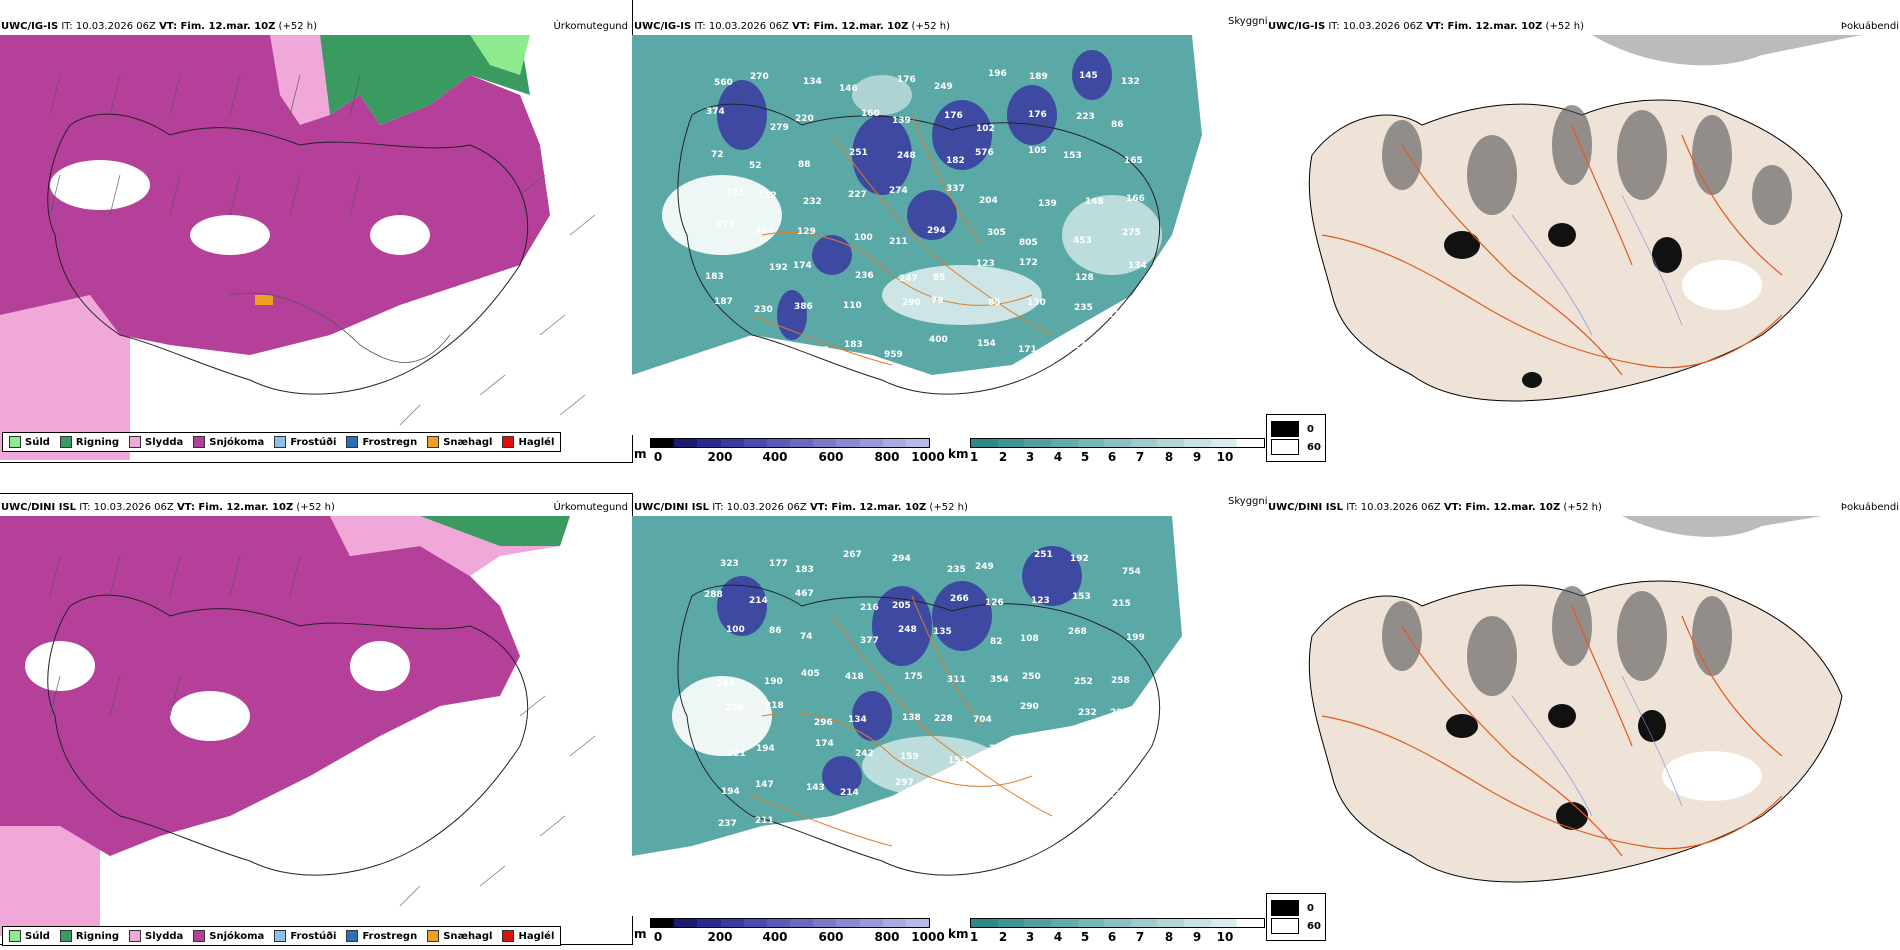  What do you see at coordinates (937, 301) in the screenshot?
I see `cloud-base-label: 79` at bounding box center [937, 301].